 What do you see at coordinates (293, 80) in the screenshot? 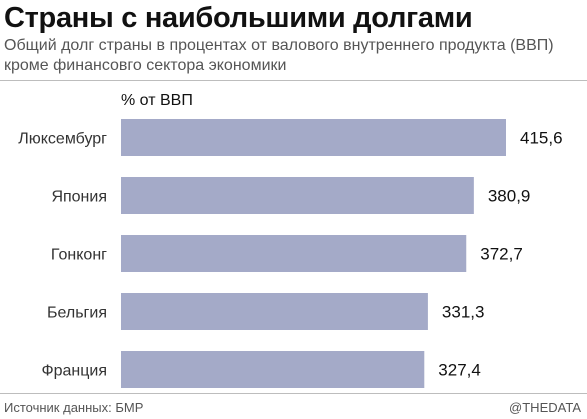
I see `header-divider` at bounding box center [293, 80].